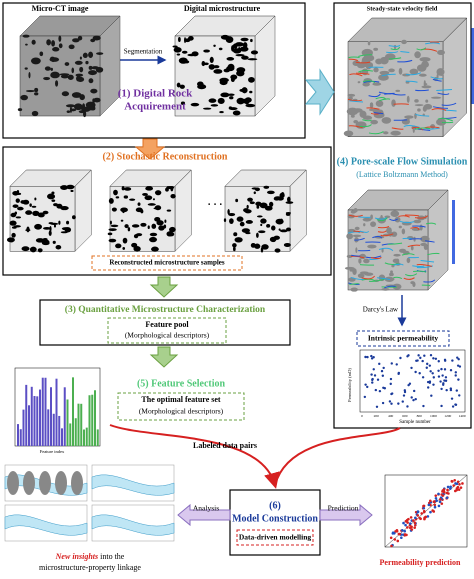 Image resolution: width=474 pixels, height=579 pixels. I want to click on tick-label: 800, so click(420, 416).